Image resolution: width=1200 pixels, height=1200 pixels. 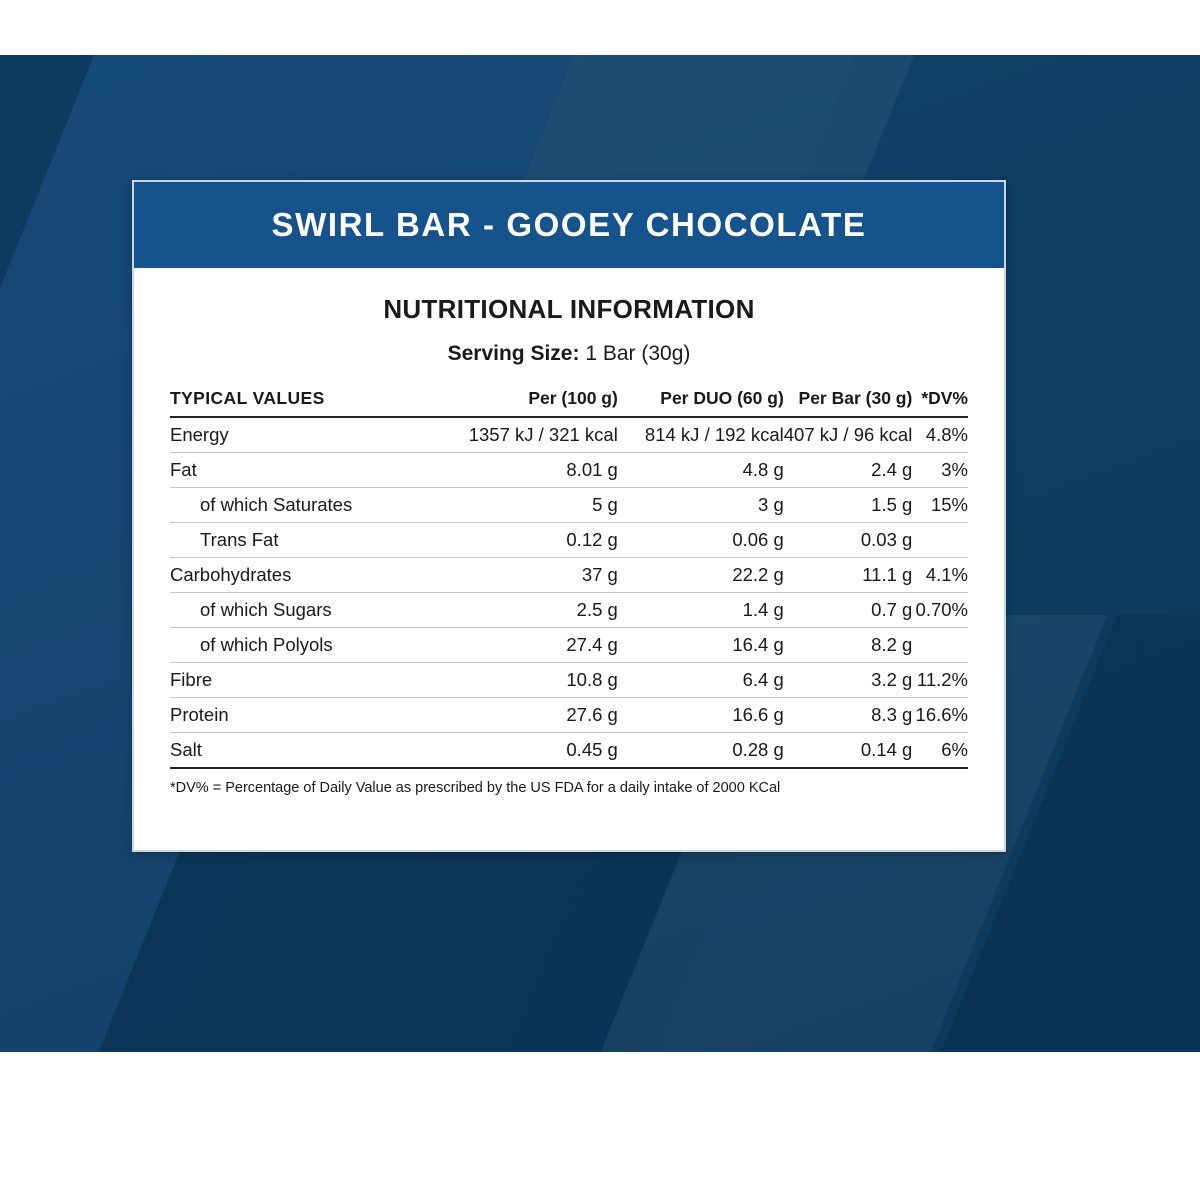 I want to click on cell-per-100g: 27.4 g, so click(x=530, y=645).